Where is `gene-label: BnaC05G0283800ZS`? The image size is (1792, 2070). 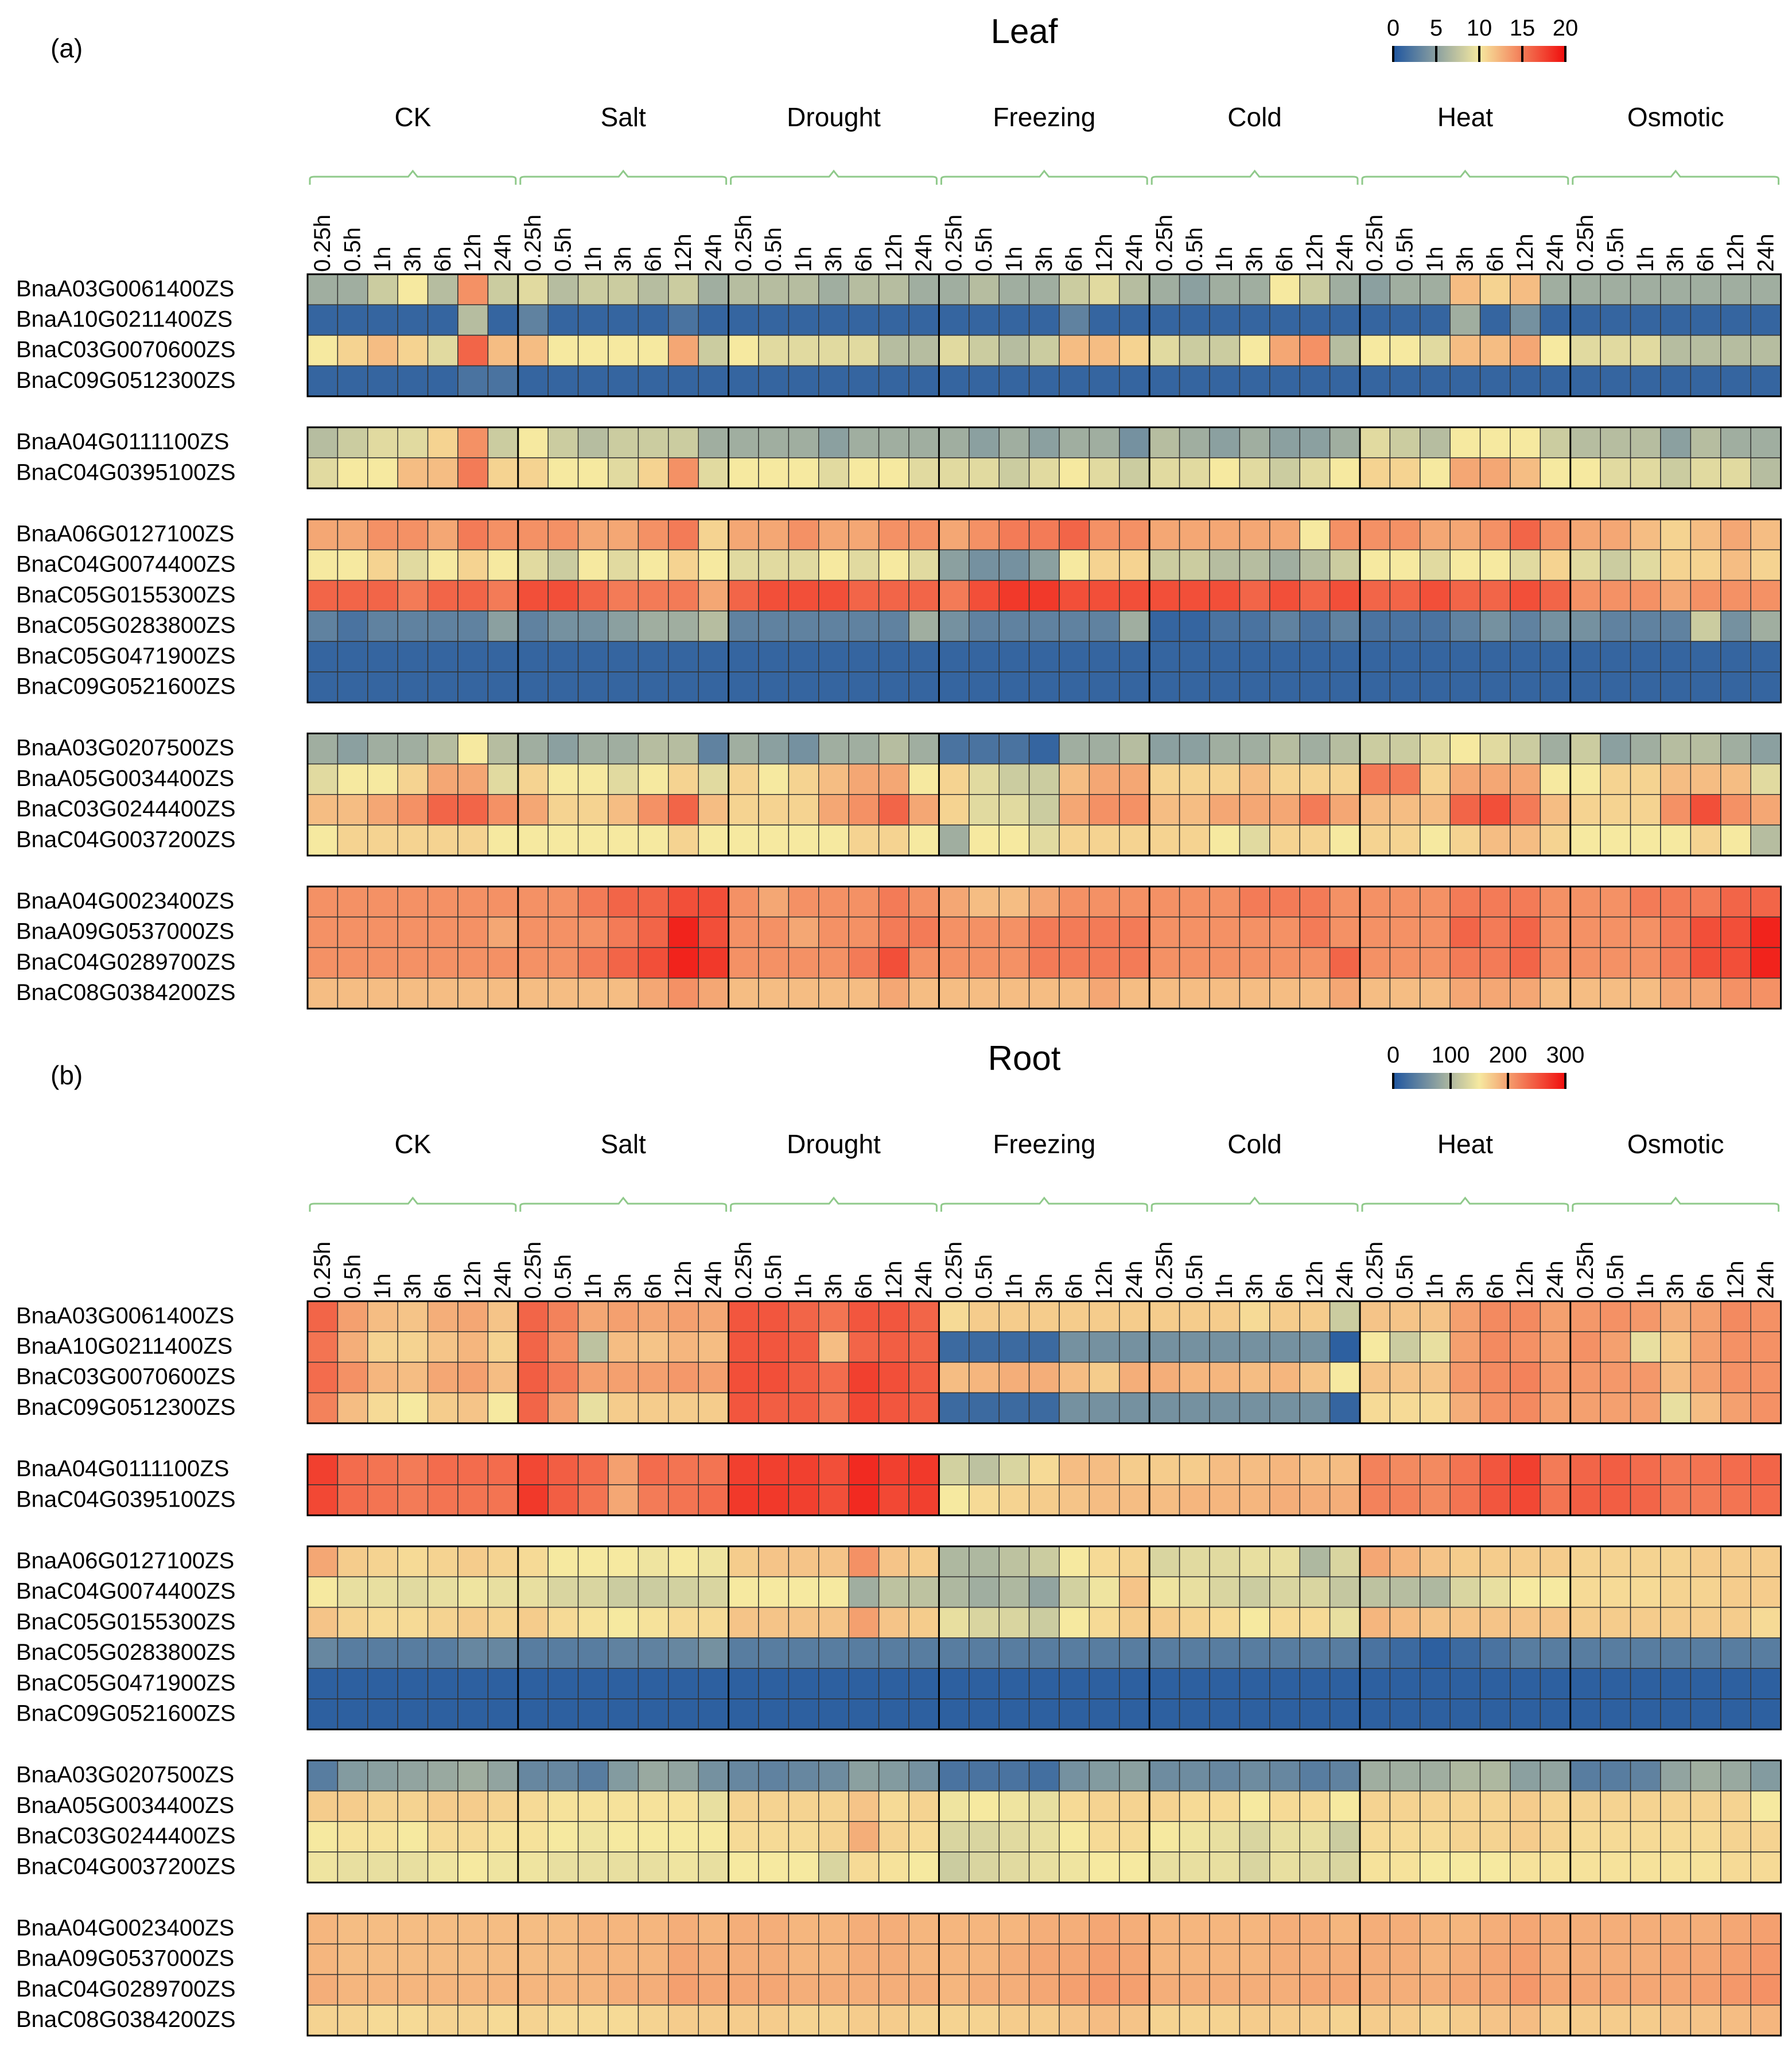 gene-label: BnaC05G0283800ZS is located at coordinates (126, 1653).